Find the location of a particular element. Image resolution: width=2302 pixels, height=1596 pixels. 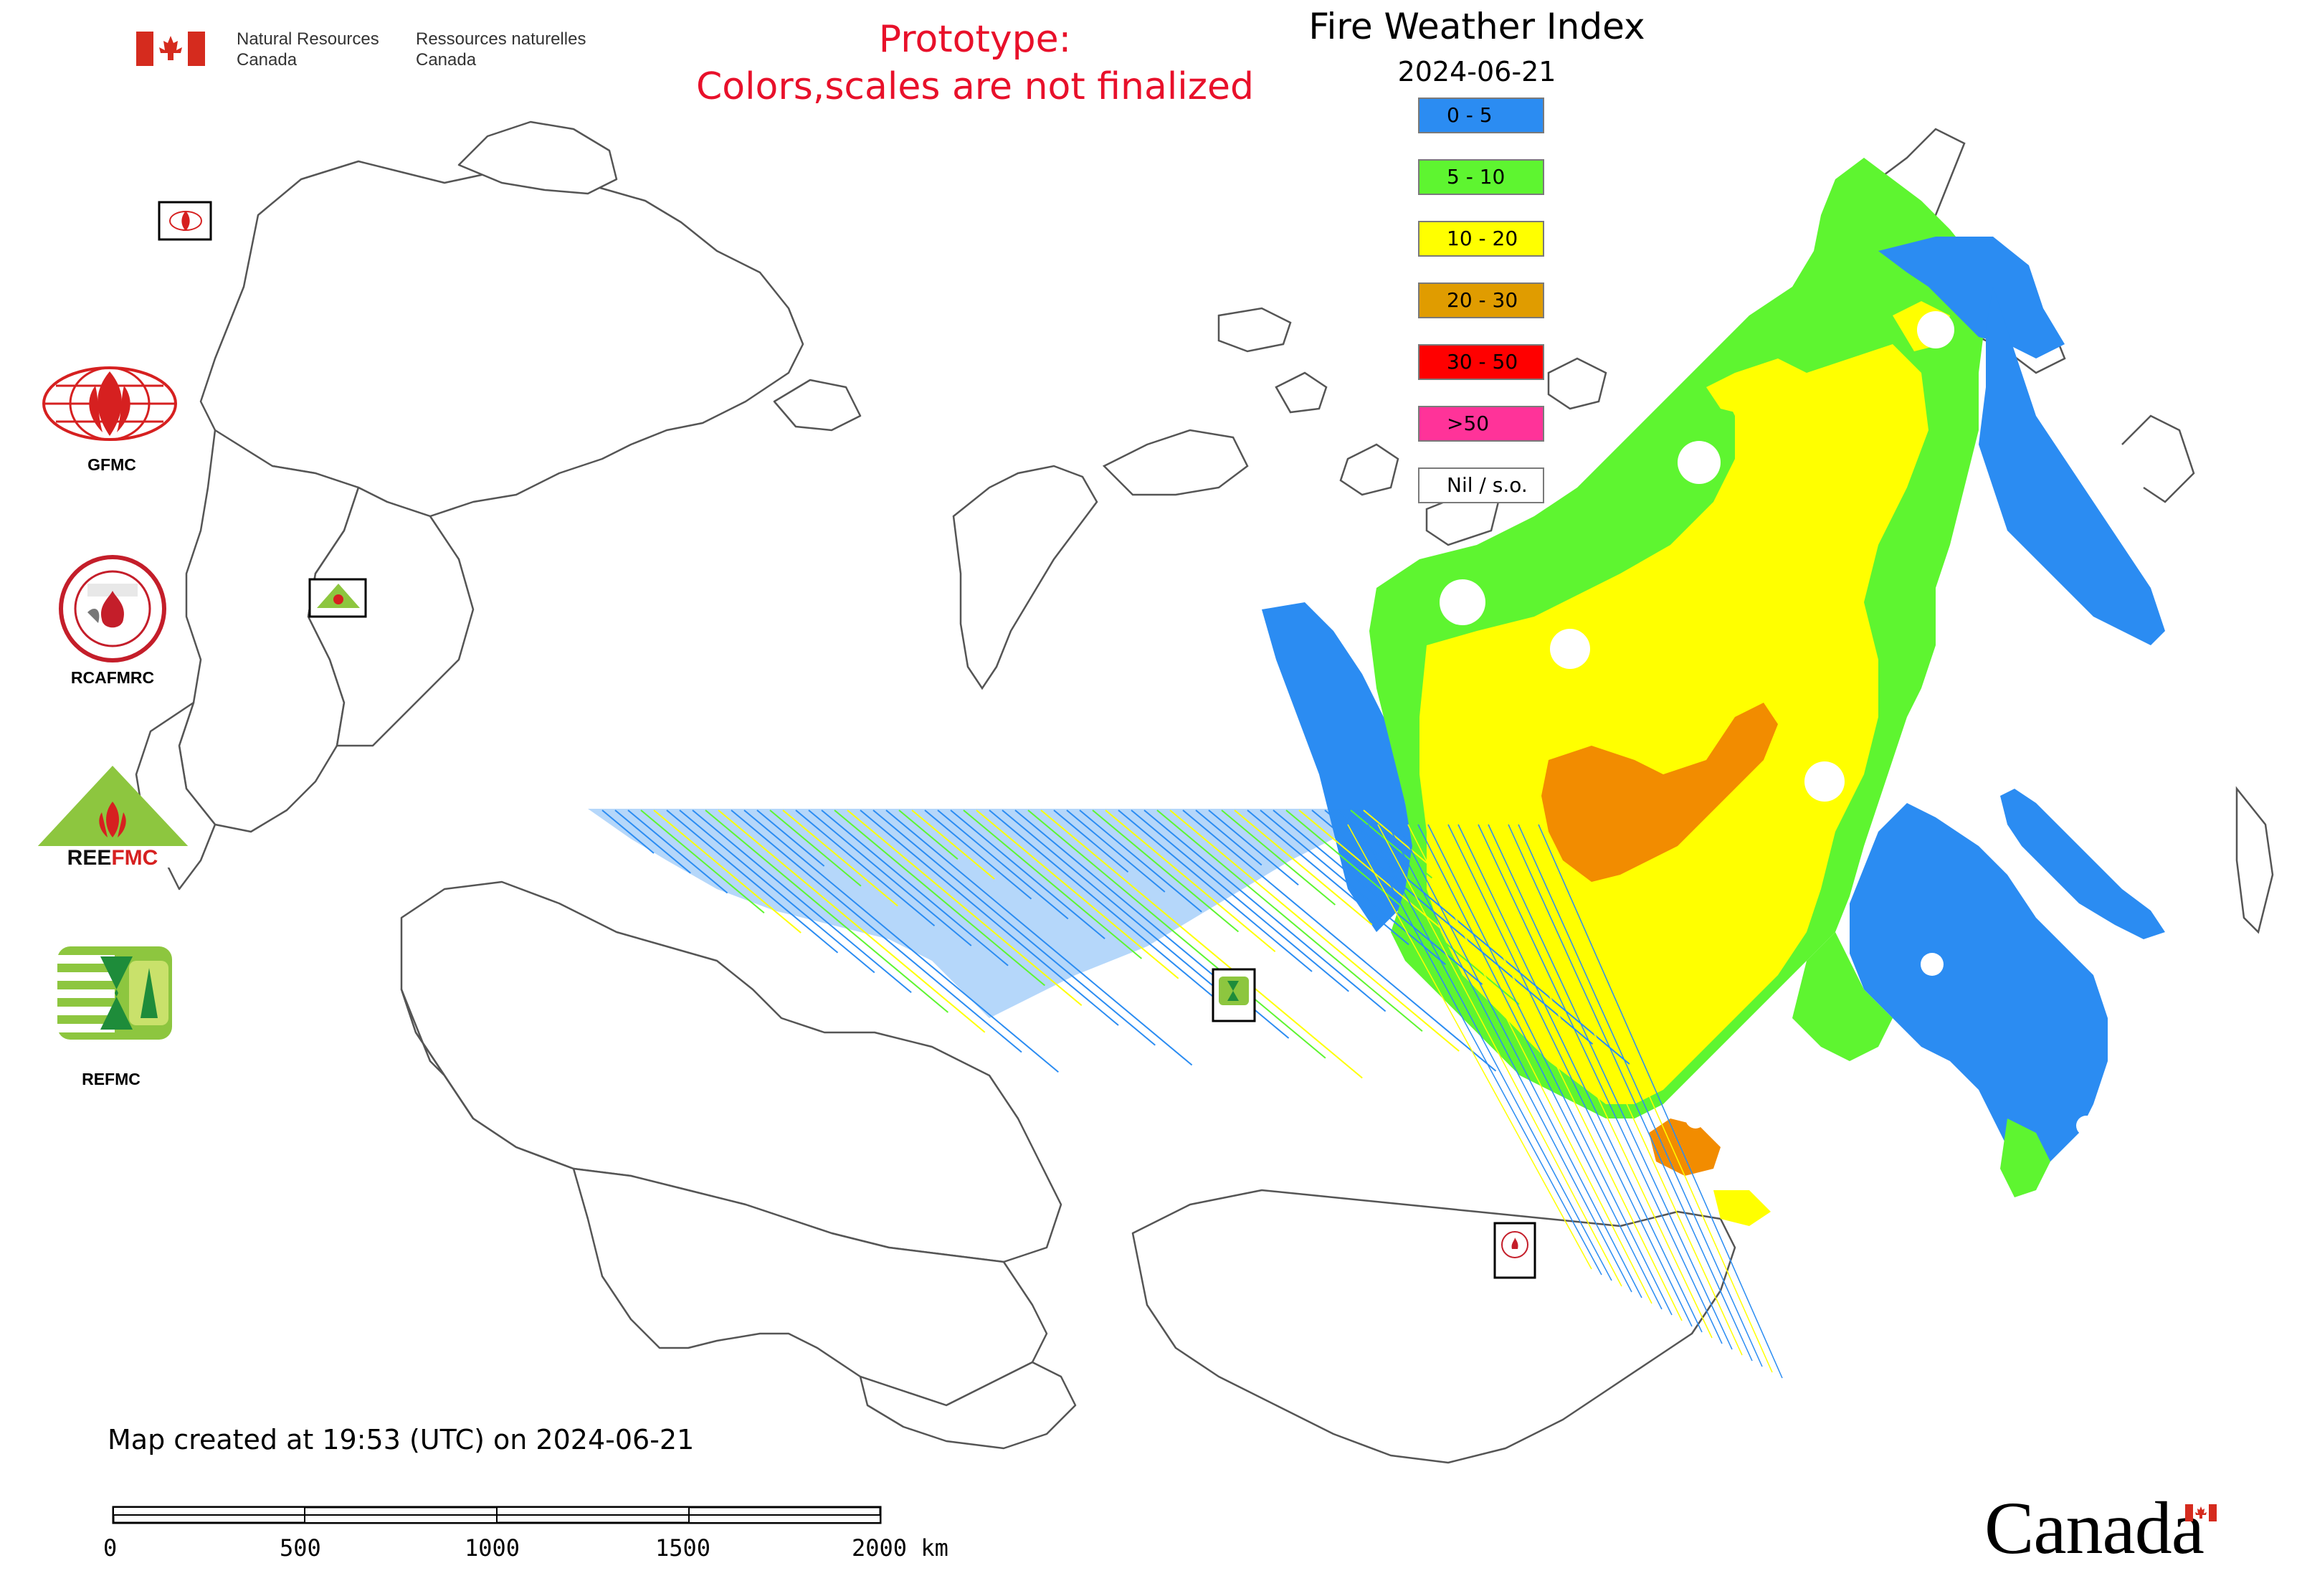

scale-label-2000: 2000 km is located at coordinates (900, 1548).